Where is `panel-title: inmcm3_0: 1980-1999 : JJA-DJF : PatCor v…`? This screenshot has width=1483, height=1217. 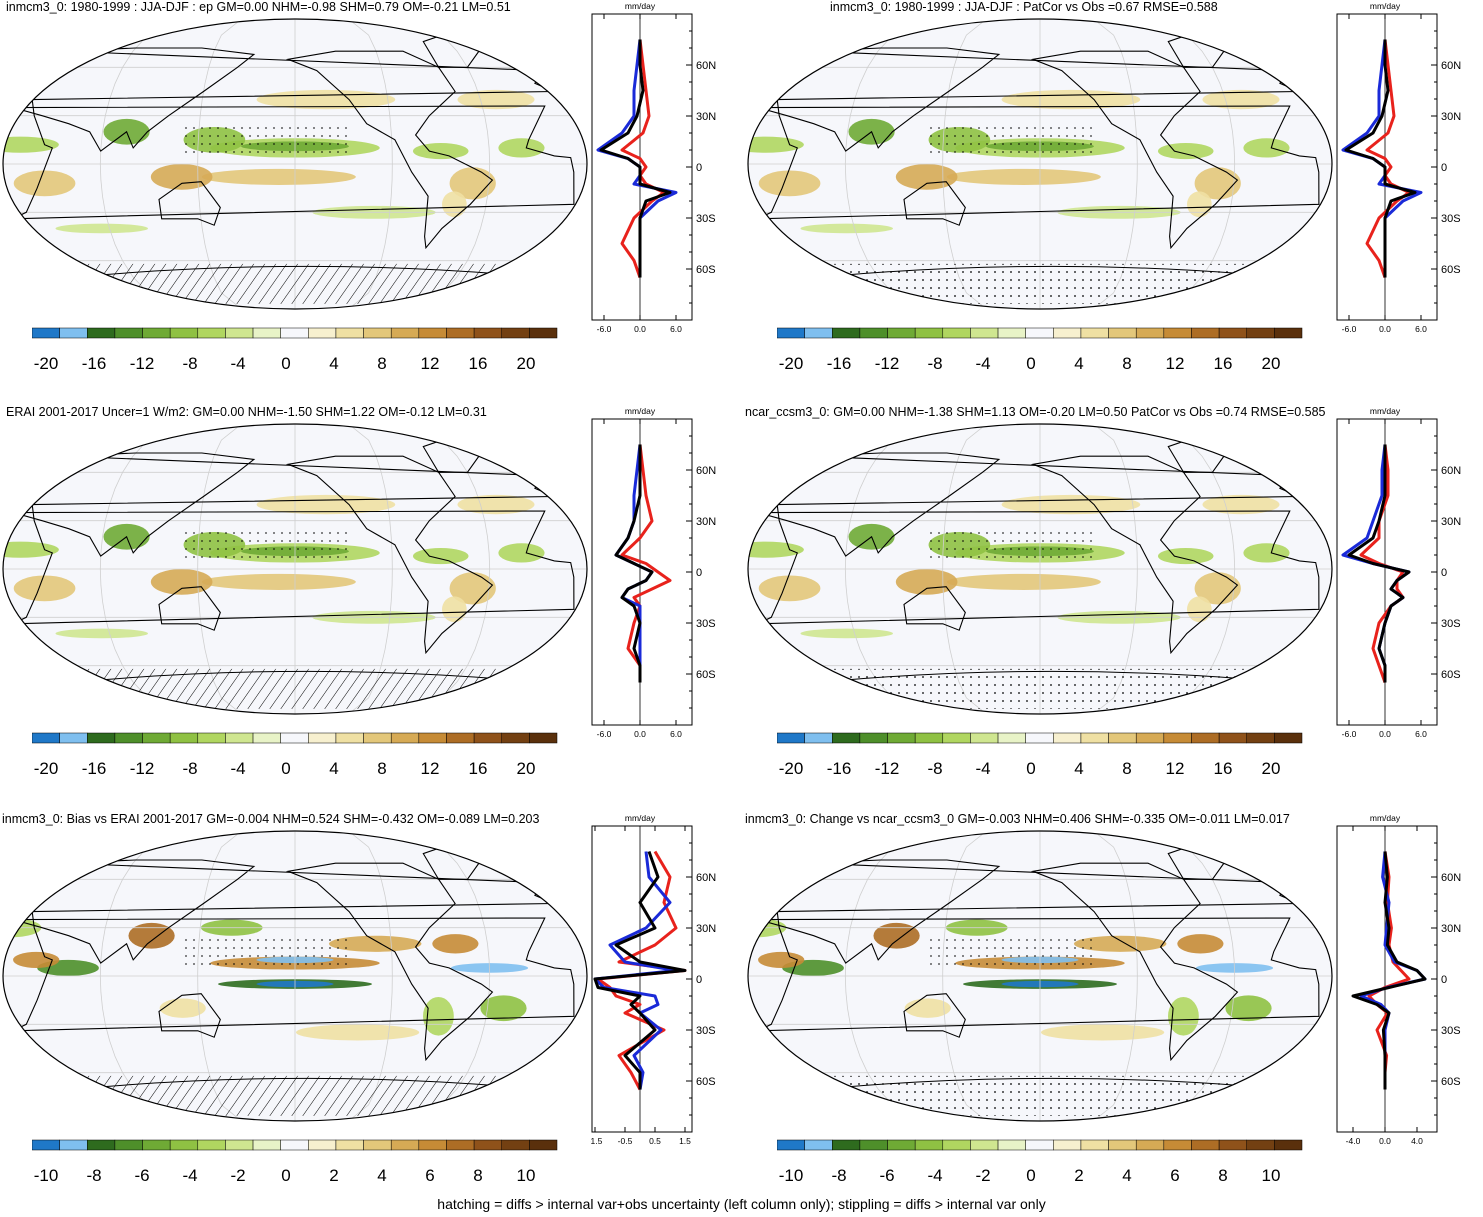 panel-title: inmcm3_0: 1980-1999 : JJA-DJF : PatCor v… is located at coordinates (1024, 7).